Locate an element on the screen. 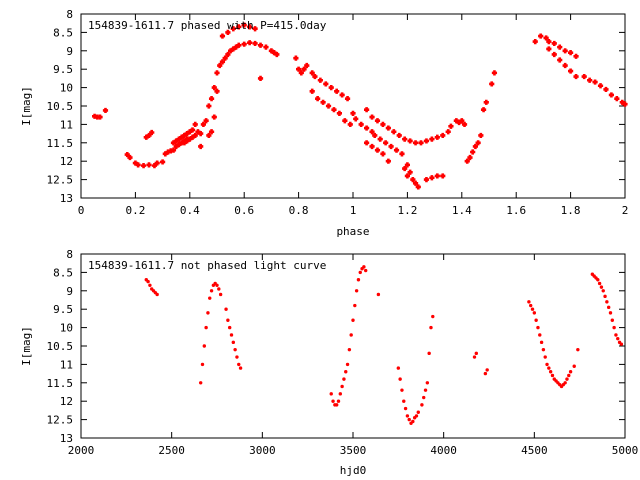 The width and height of the screenshot is (640, 480). x-tick-label: 4500 is located at coordinates (534, 450).